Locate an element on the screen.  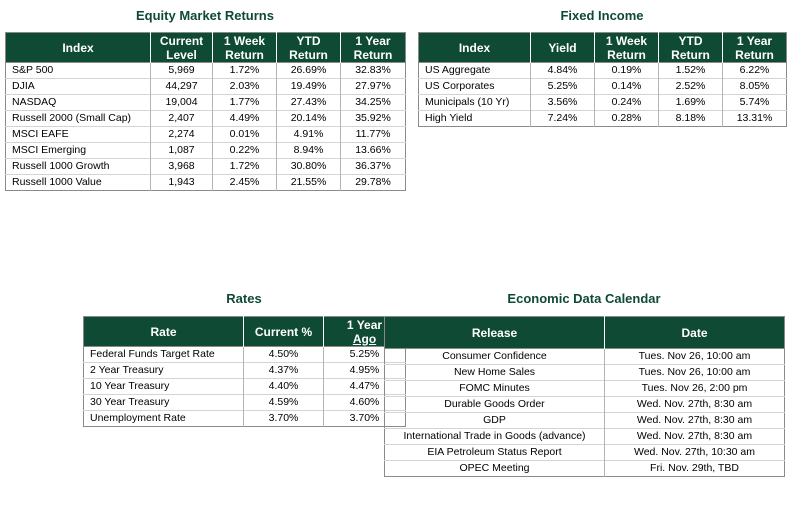
rates-col-year-ago-line1: 1 Year is located at coordinates (364, 324).